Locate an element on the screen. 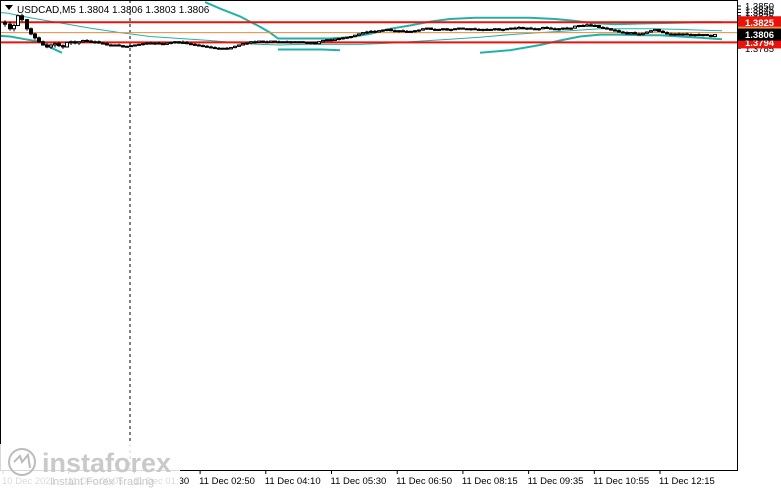  current-price-label: 1.3806 is located at coordinates (759, 35).